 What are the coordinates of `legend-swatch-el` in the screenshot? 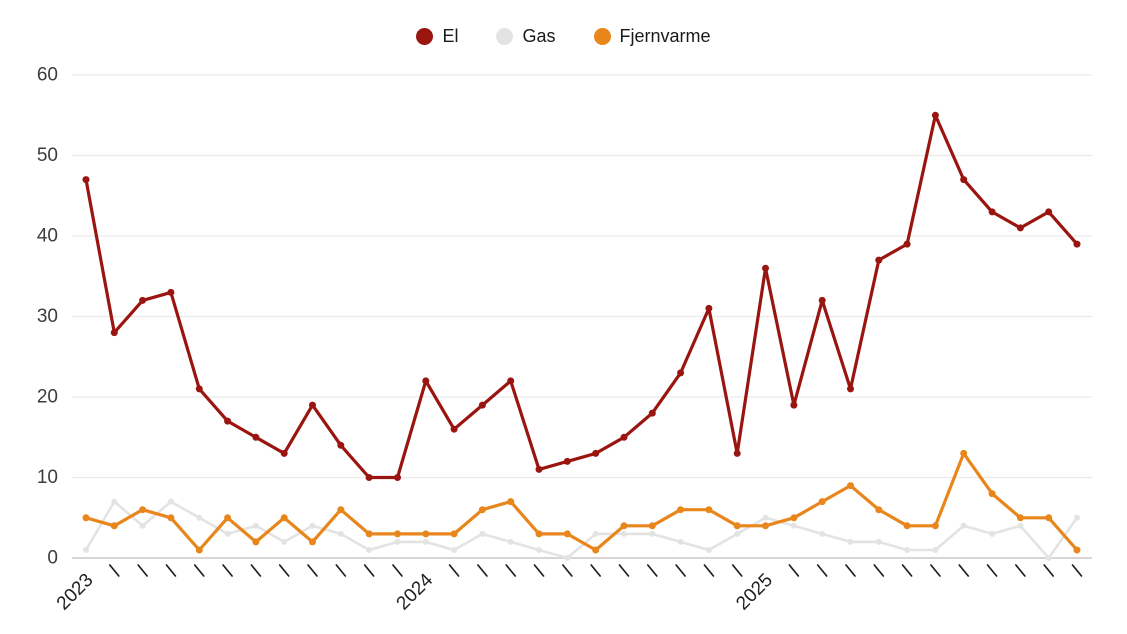 It's located at (425, 36).